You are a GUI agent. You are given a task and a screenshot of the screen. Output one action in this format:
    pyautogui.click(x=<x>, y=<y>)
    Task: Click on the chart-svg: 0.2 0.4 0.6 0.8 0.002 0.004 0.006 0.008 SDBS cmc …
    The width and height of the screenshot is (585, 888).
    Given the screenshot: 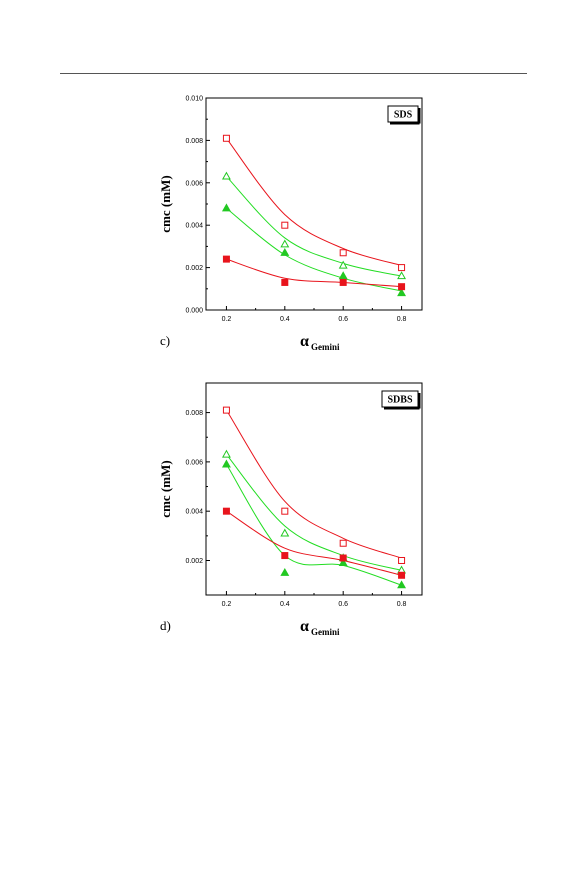 What is the action you would take?
    pyautogui.click(x=290, y=509)
    